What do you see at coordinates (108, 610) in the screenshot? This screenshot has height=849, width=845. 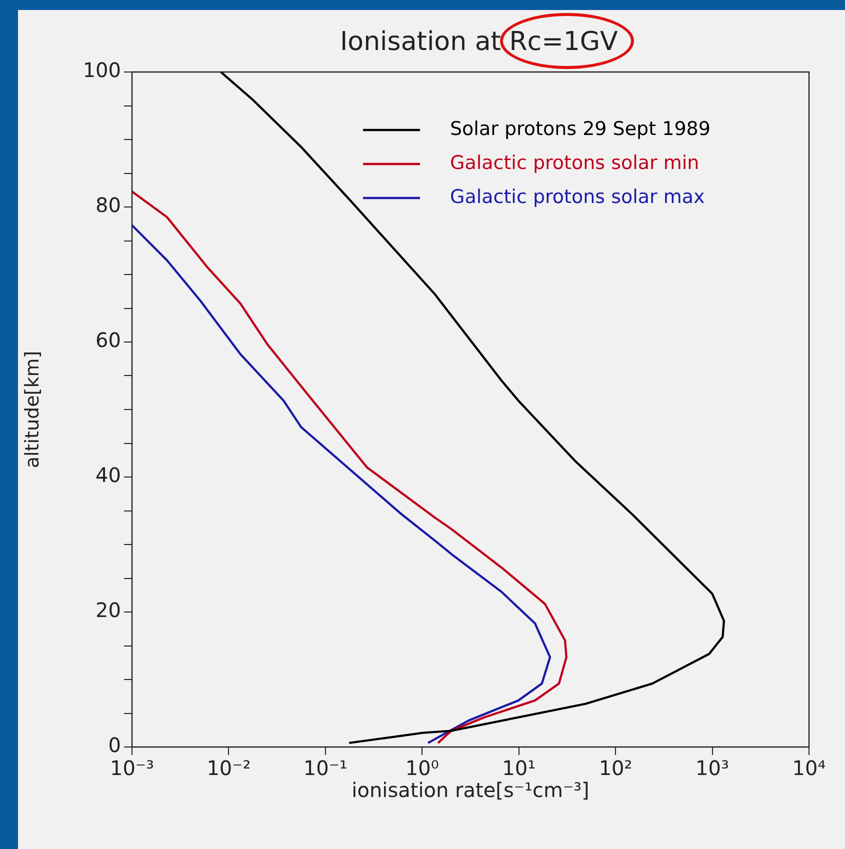 I see `y-tick-label: 20` at bounding box center [108, 610].